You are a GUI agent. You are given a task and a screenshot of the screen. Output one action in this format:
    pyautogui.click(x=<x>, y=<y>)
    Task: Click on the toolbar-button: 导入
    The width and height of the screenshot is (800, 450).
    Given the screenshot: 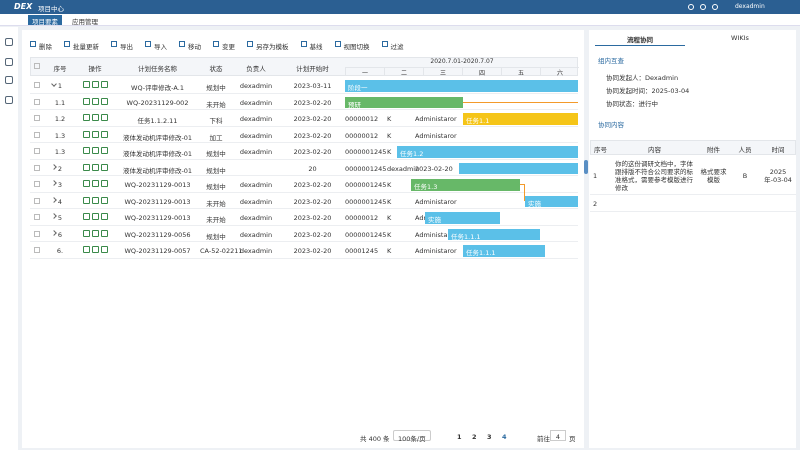 What is the action you would take?
    pyautogui.click(x=160, y=47)
    